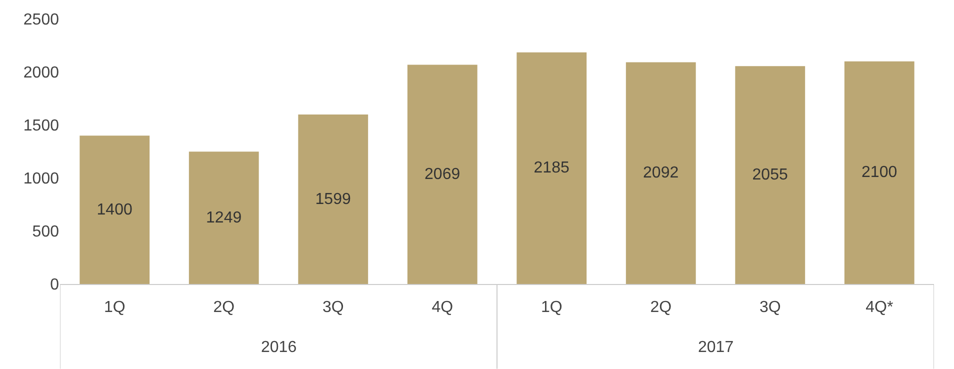 The image size is (954, 369). I want to click on y-tick-label: 1000, so click(41, 179).